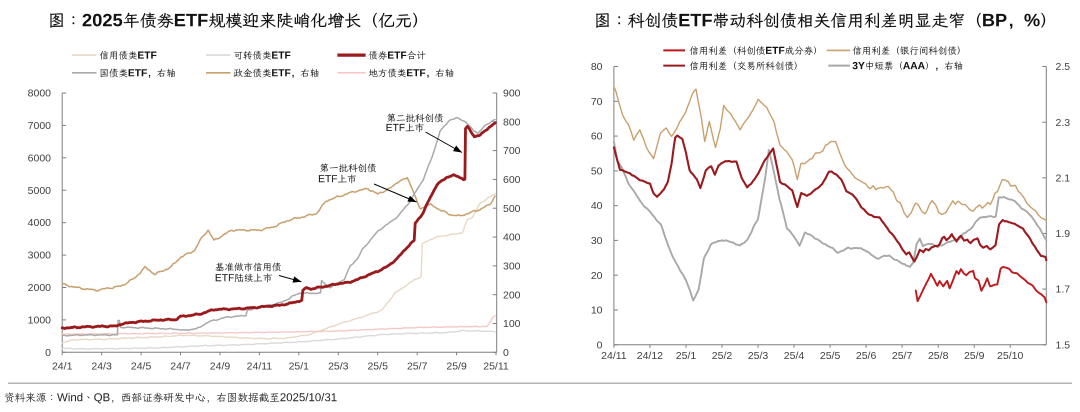 The width and height of the screenshot is (1080, 412). What do you see at coordinates (141, 367) in the screenshot?
I see `svg-text: 24/5` at bounding box center [141, 367].